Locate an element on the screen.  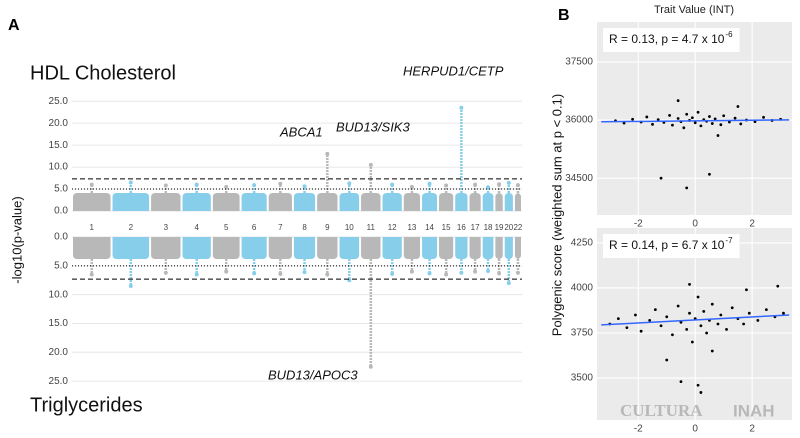
x-tick-label: 10 is located at coordinates (349, 227).